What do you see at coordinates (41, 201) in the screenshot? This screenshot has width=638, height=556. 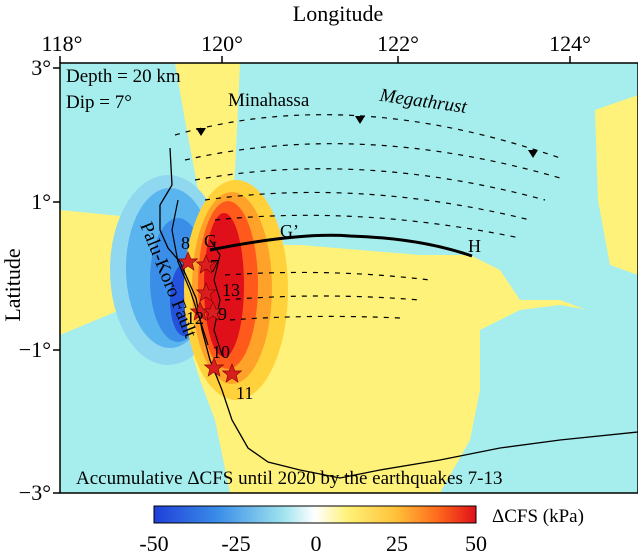 I see `y-tick-1: 1°` at bounding box center [41, 201].